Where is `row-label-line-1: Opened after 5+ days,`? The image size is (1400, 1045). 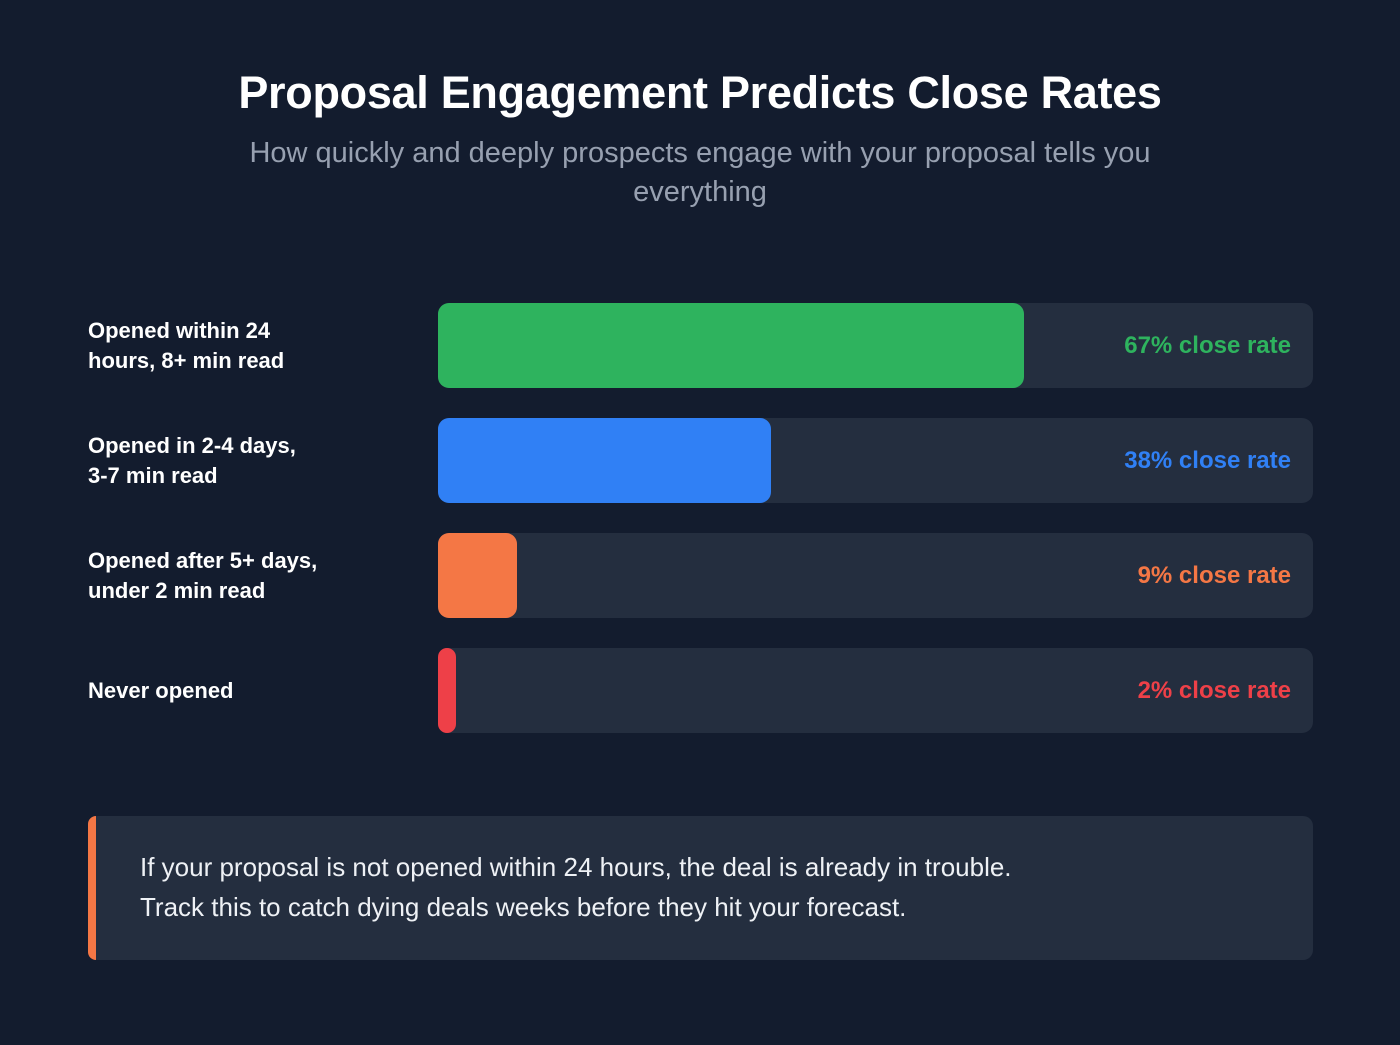
row-label-line-1: Opened after 5+ days, is located at coordinates (203, 561).